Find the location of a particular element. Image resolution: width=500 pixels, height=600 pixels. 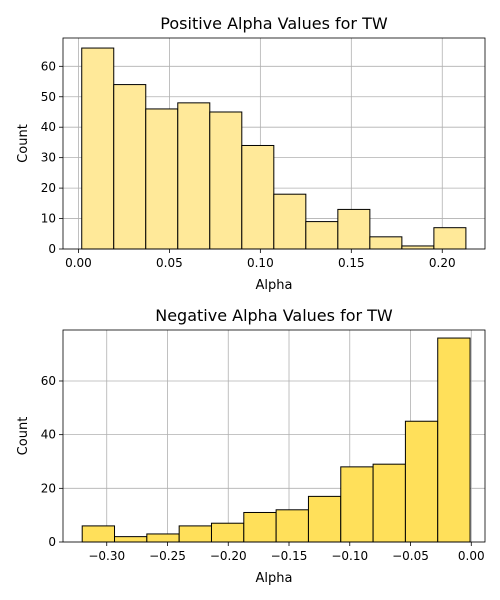

y-tick-label: 30 is located at coordinates (48, 158).